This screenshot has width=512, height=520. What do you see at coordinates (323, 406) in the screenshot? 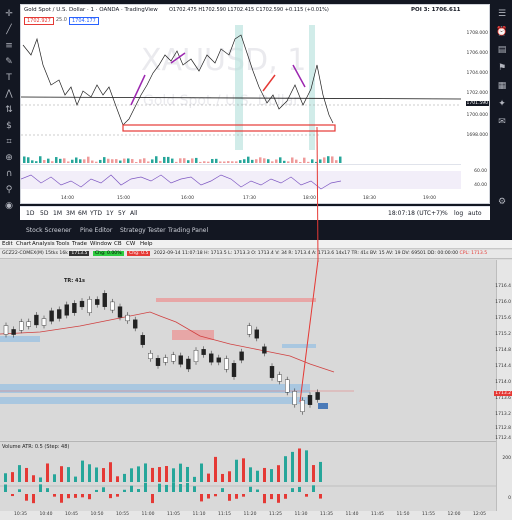
I see `last-marker` at bounding box center [323, 406].